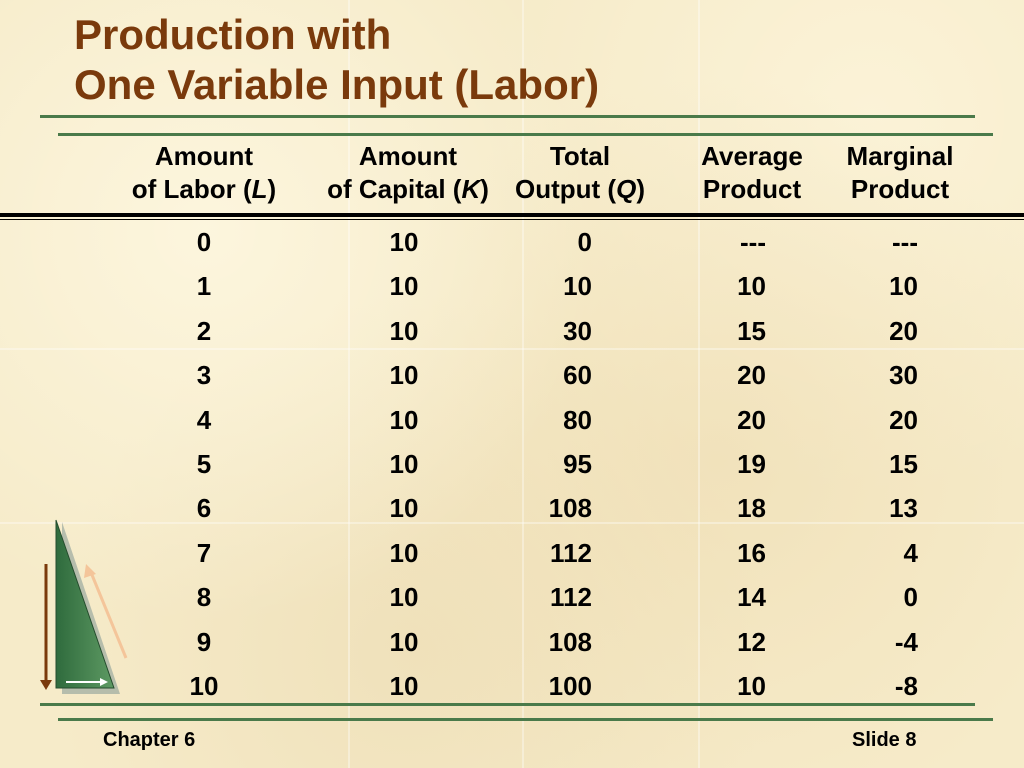 This screenshot has height=768, width=1024. Describe the element at coordinates (751, 641) in the screenshot. I see `table-cell: 12` at that location.